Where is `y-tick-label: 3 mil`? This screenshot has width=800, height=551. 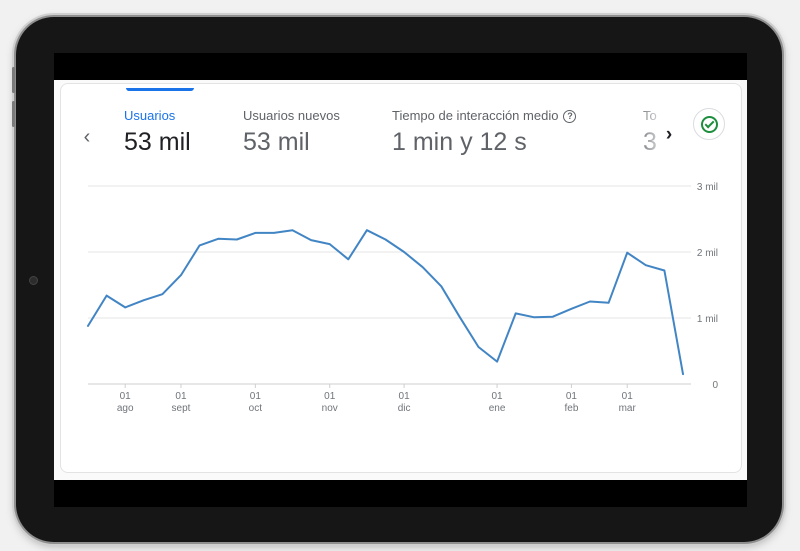
y-tick-label: 3 mil is located at coordinates (707, 187).